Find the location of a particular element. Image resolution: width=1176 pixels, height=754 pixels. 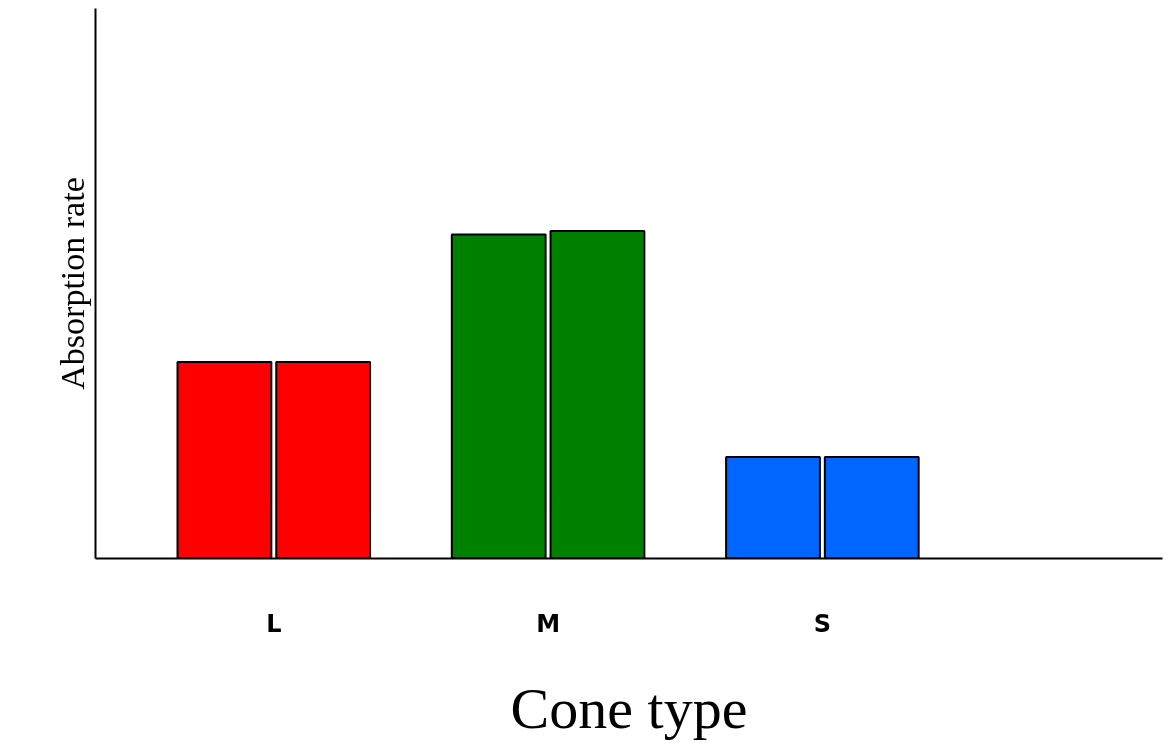

x-tick-label: L is located at coordinates (274, 623).